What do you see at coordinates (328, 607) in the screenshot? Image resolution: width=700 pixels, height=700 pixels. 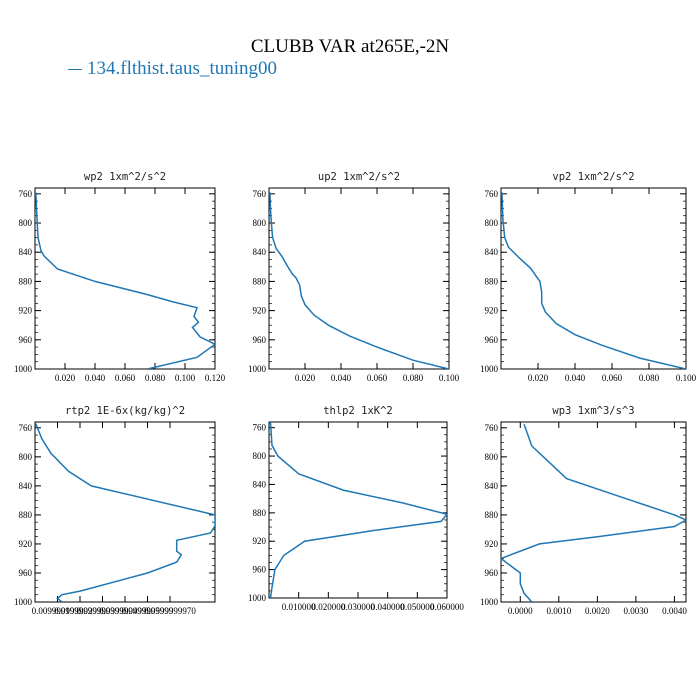 I see `x-tick-label: 0.020000` at bounding box center [328, 607].